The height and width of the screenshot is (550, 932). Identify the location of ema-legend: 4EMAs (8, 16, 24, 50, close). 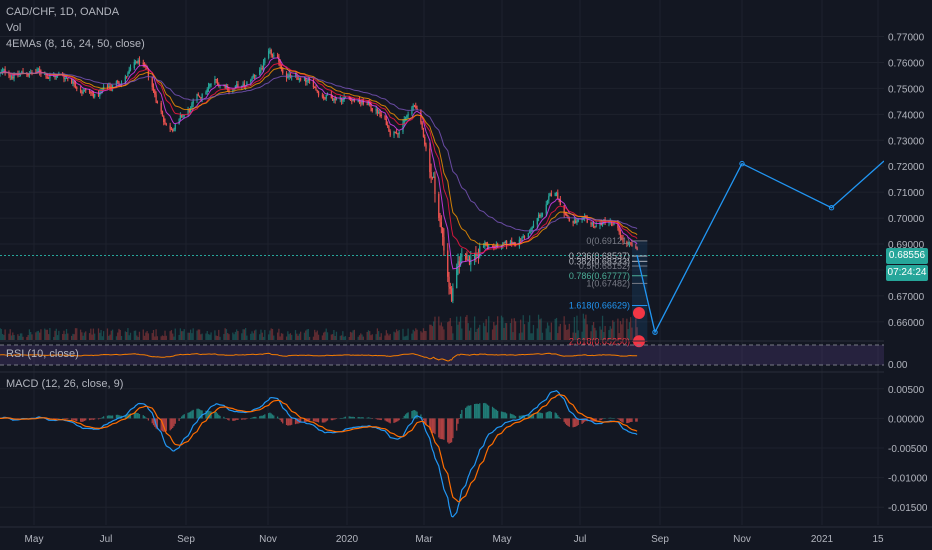
(75, 44).